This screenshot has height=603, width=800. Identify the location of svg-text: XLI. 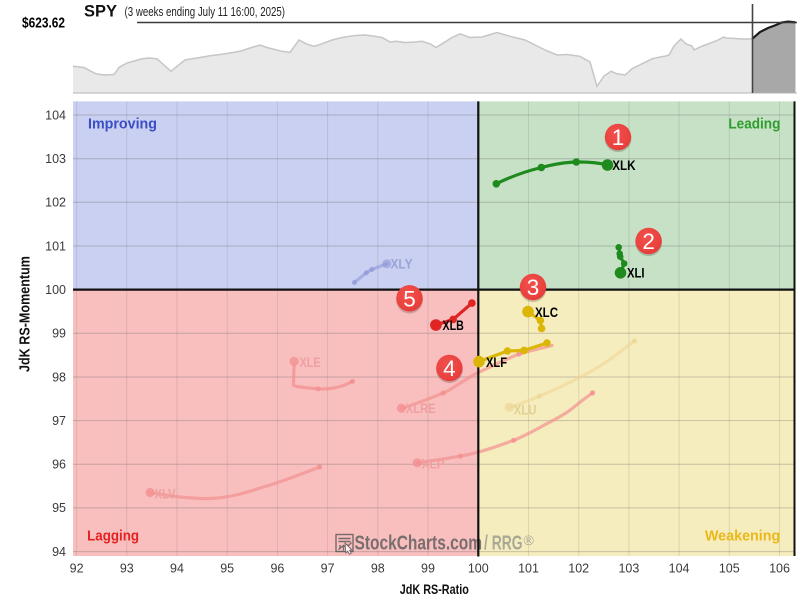
(636, 273).